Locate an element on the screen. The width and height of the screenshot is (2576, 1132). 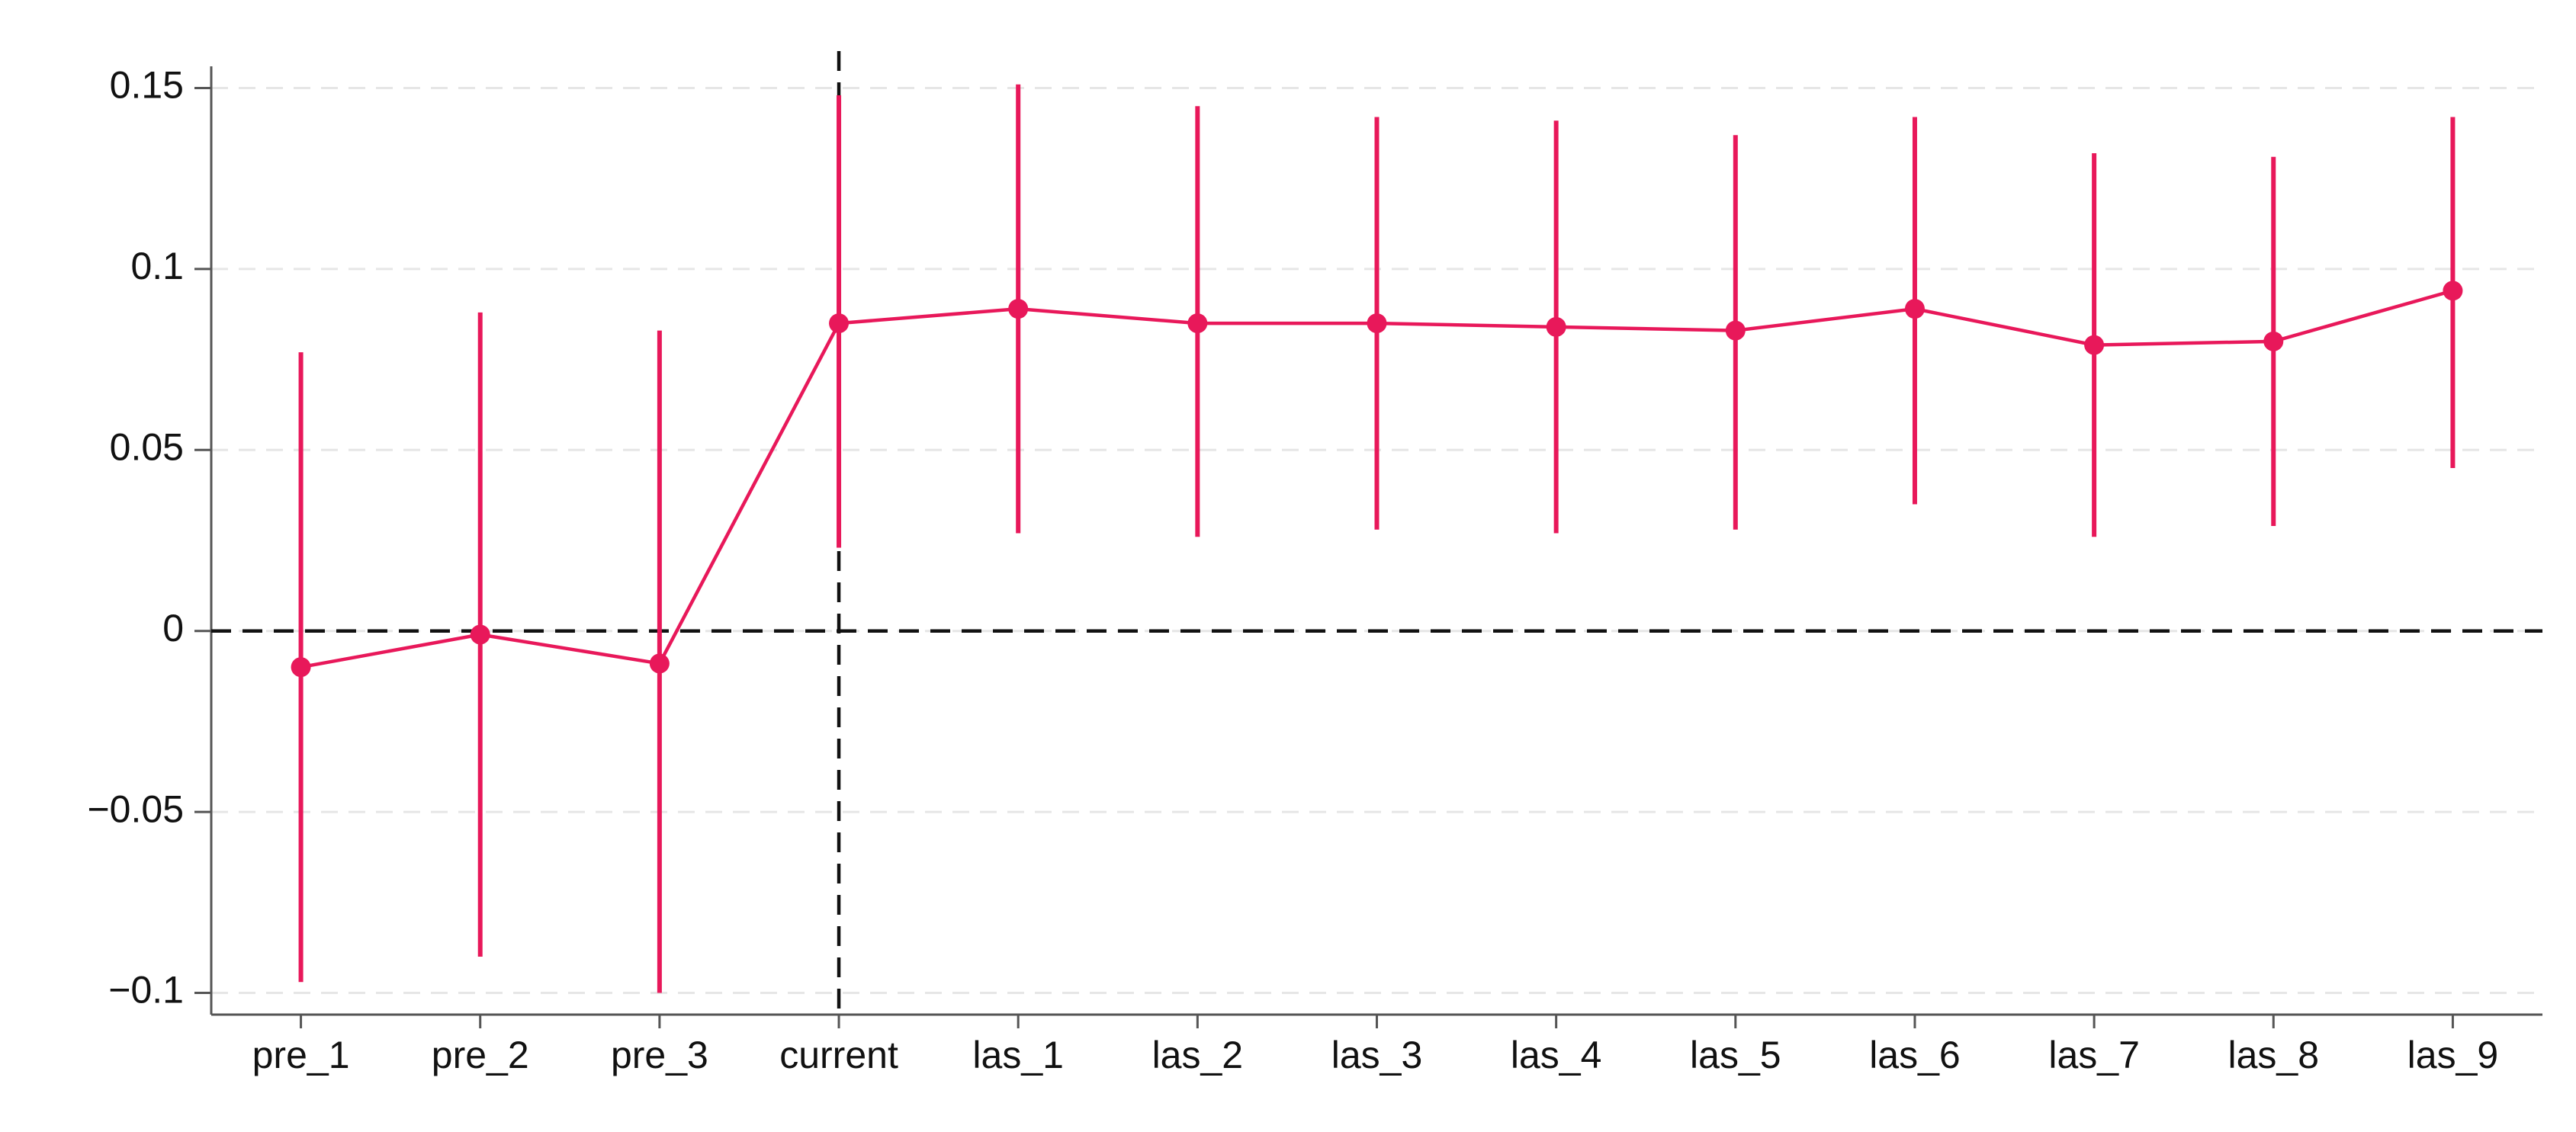
x-tick-label: las_9 is located at coordinates (2453, 1055).